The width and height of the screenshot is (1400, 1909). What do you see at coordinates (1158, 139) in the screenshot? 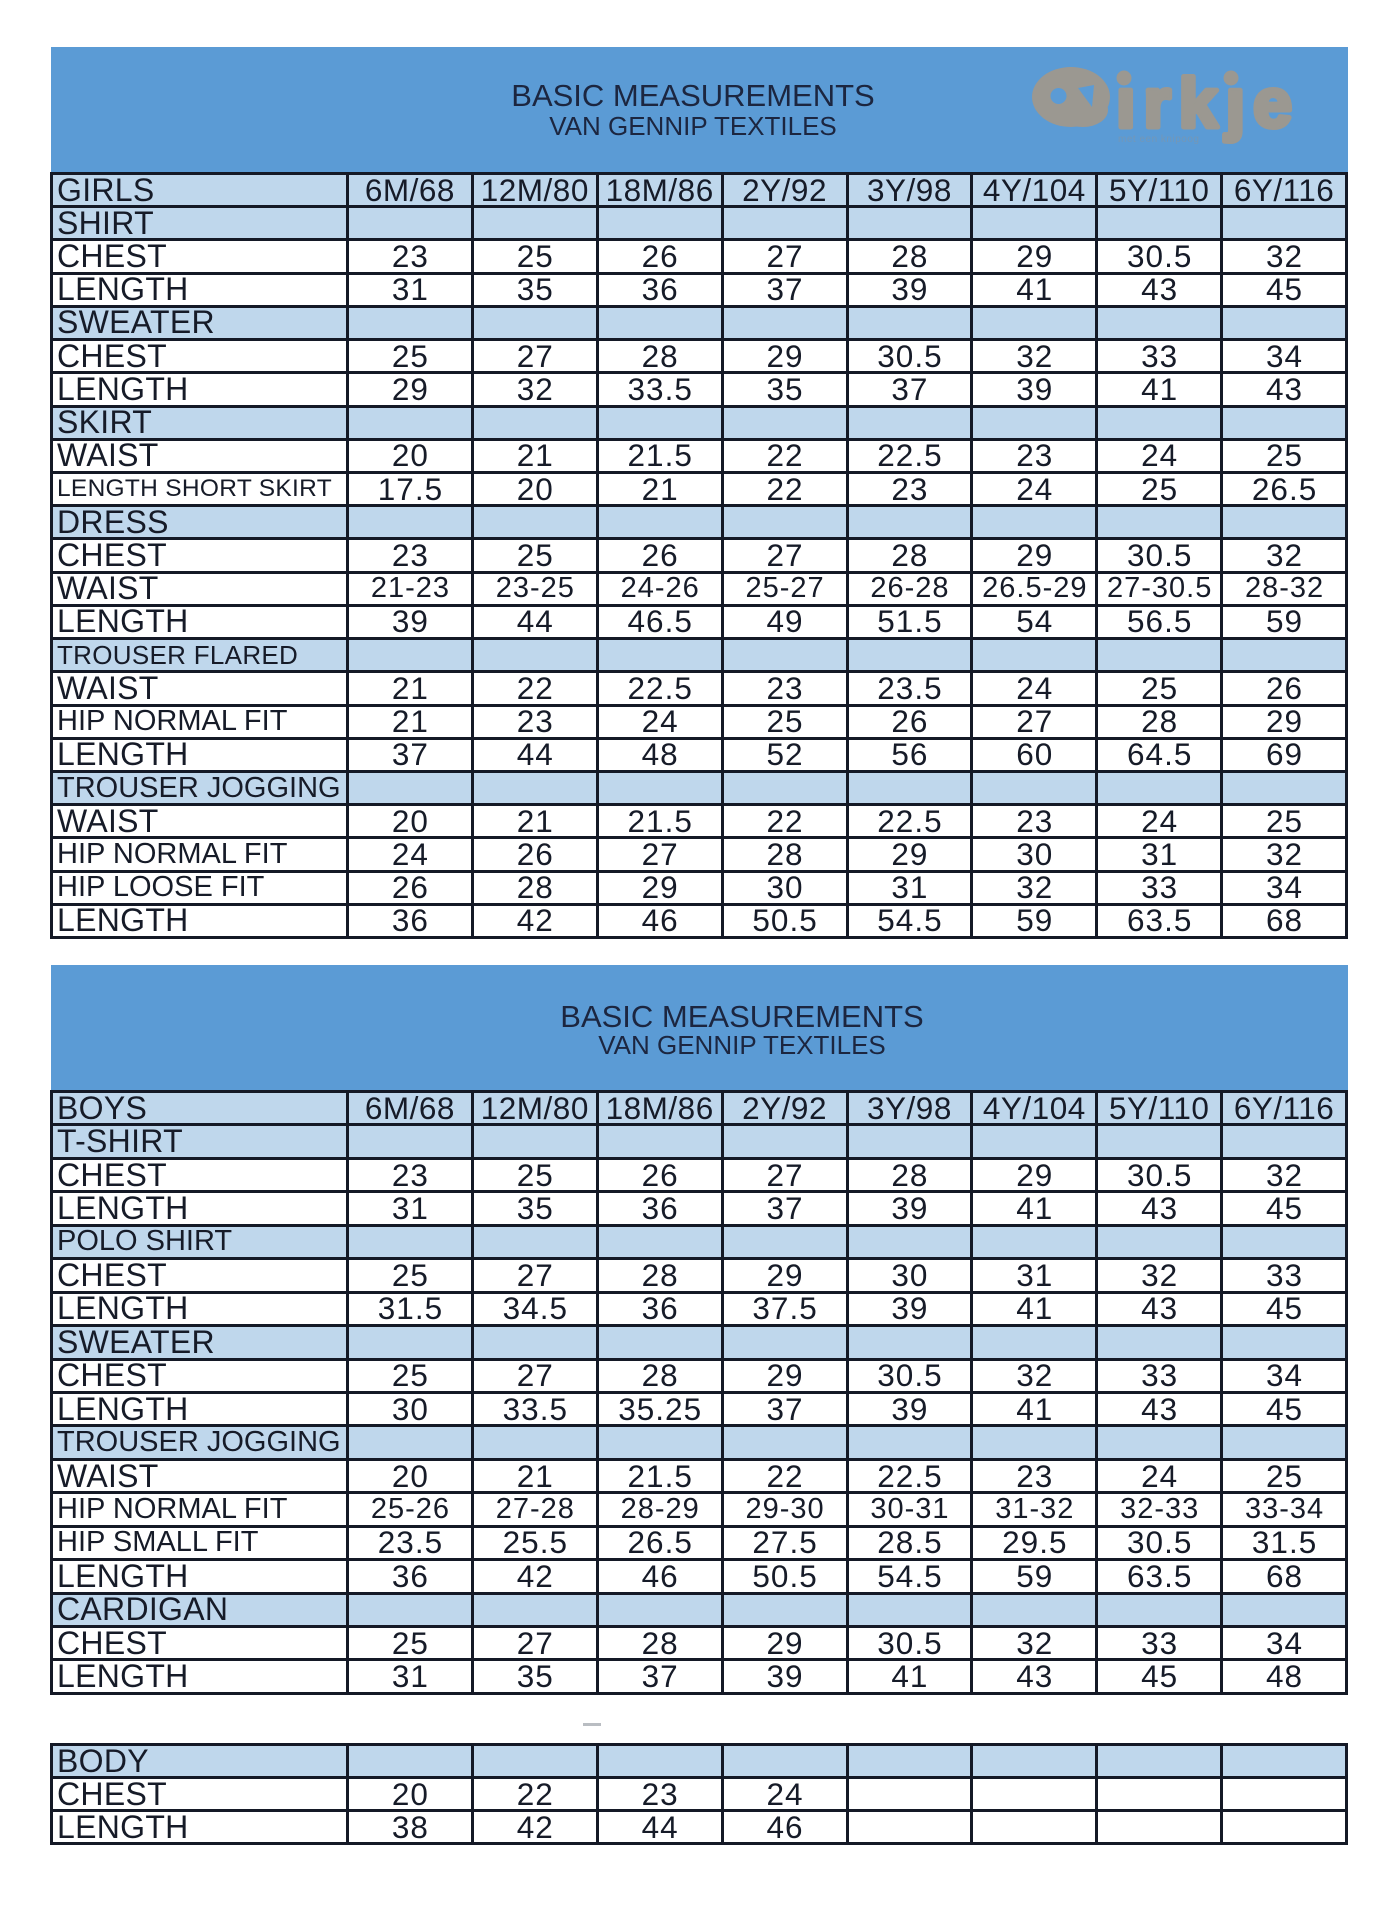
I see `svg-text: met een knipoog` at bounding box center [1158, 139].